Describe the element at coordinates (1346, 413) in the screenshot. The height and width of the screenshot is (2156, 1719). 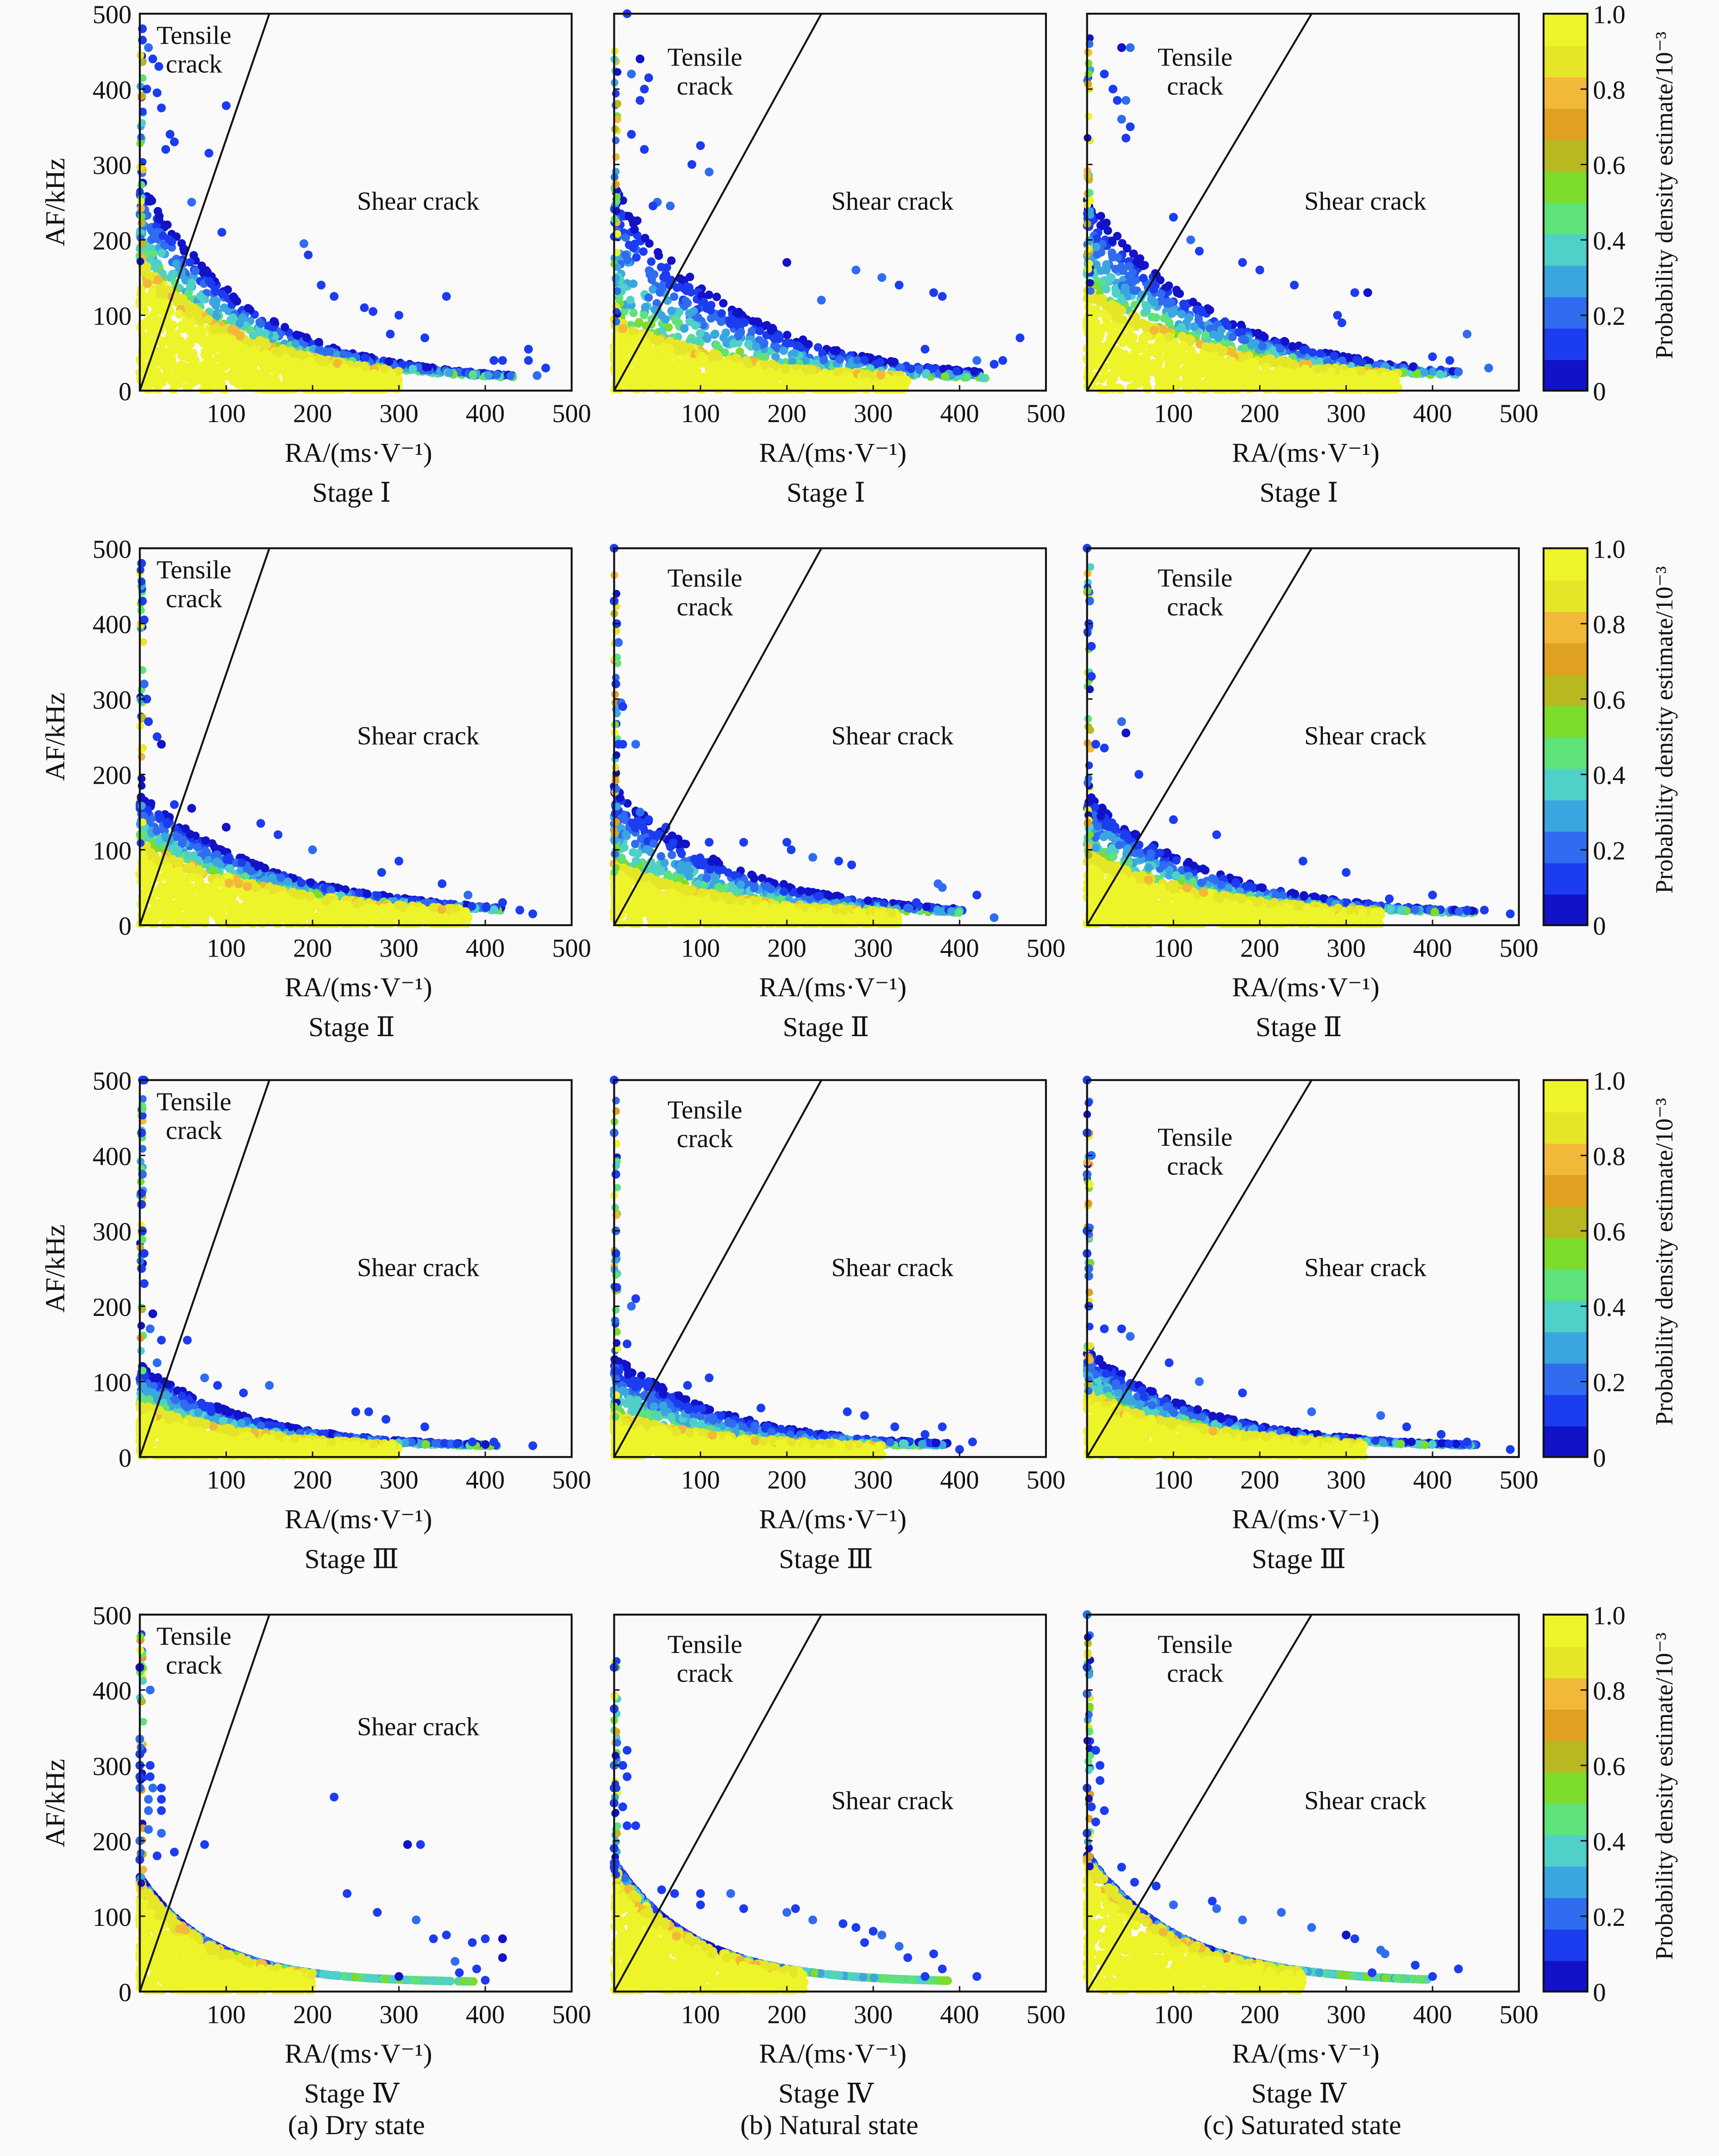
I see `x-tick-label: 300` at that location.